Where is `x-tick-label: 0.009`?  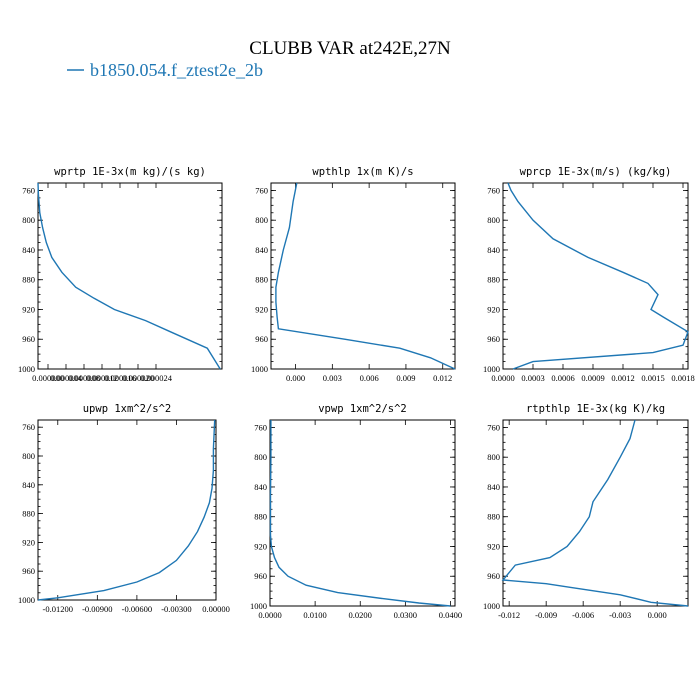 x-tick-label: 0.009 is located at coordinates (405, 378).